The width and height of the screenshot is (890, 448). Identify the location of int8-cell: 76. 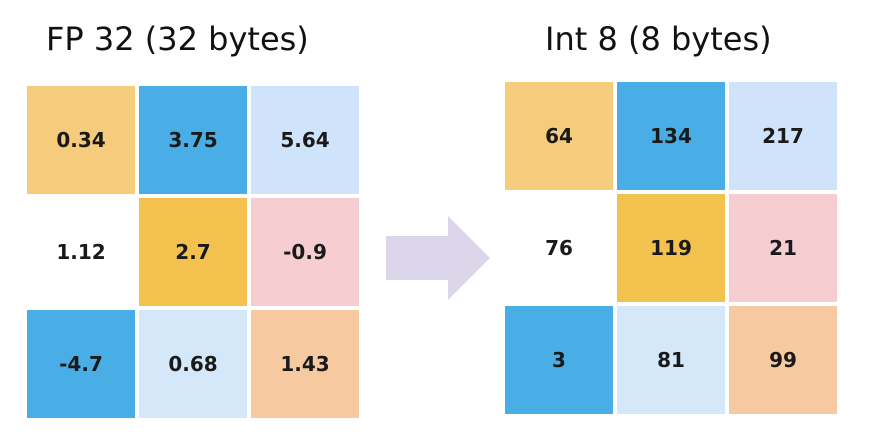
(559, 248).